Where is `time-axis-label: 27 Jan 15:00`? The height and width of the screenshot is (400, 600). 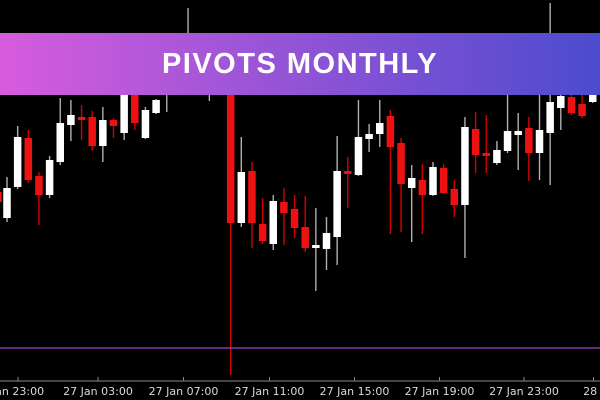
time-axis-label: 27 Jan 15:00 is located at coordinates (355, 391).